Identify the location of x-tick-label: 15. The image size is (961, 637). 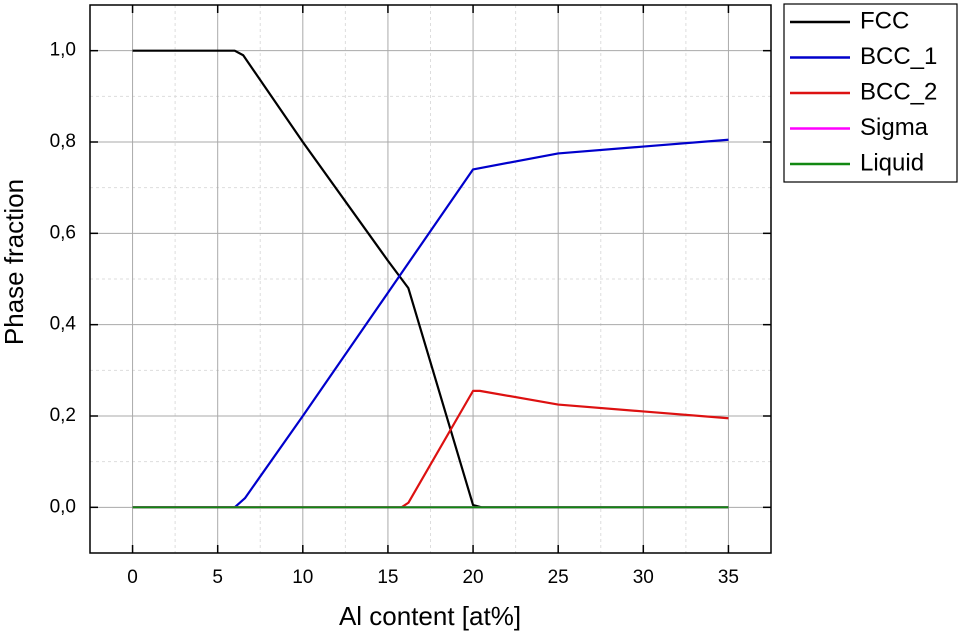
(387, 577).